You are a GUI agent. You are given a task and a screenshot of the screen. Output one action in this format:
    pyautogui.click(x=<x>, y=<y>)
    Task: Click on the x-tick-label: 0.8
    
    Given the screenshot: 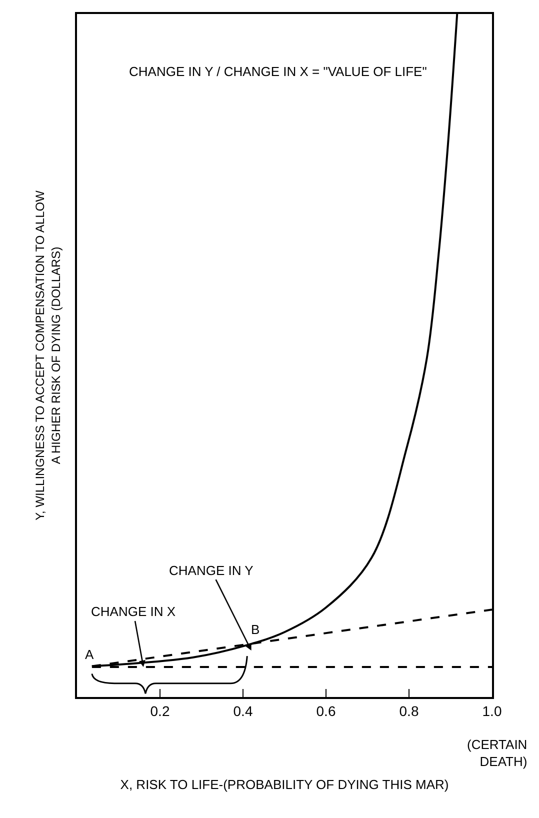 What is the action you would take?
    pyautogui.click(x=409, y=710)
    